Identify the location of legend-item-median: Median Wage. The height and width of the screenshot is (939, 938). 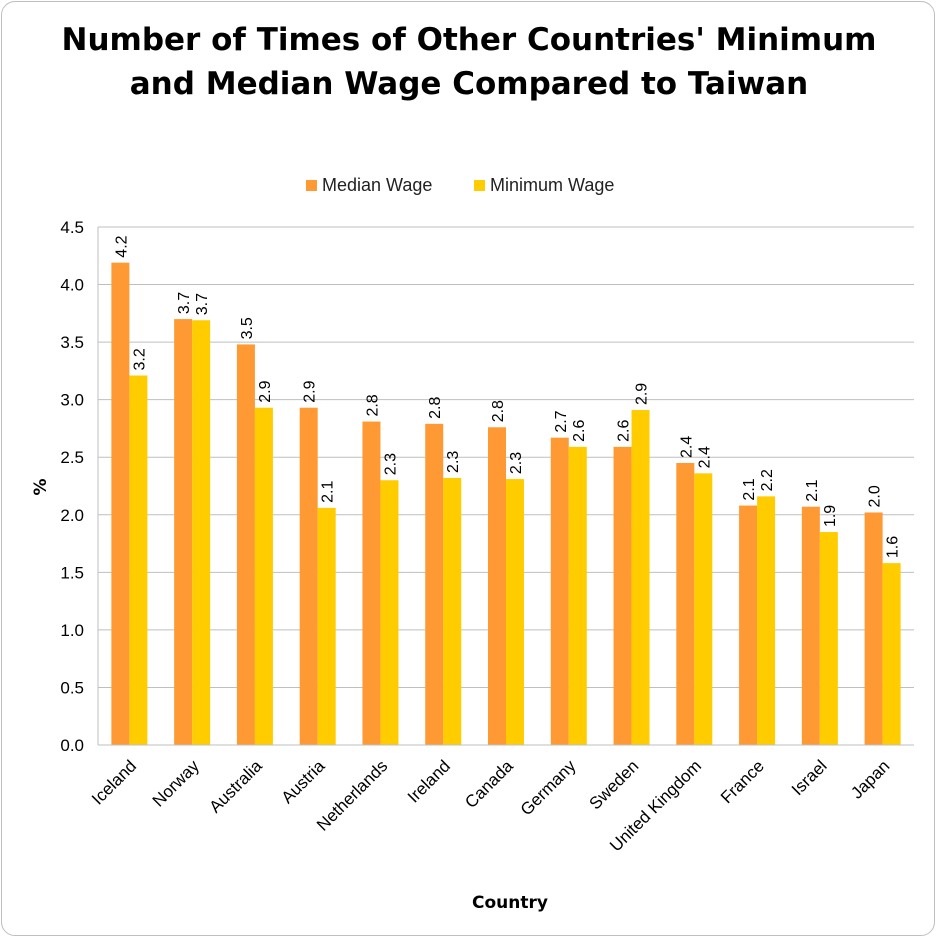
(369, 185).